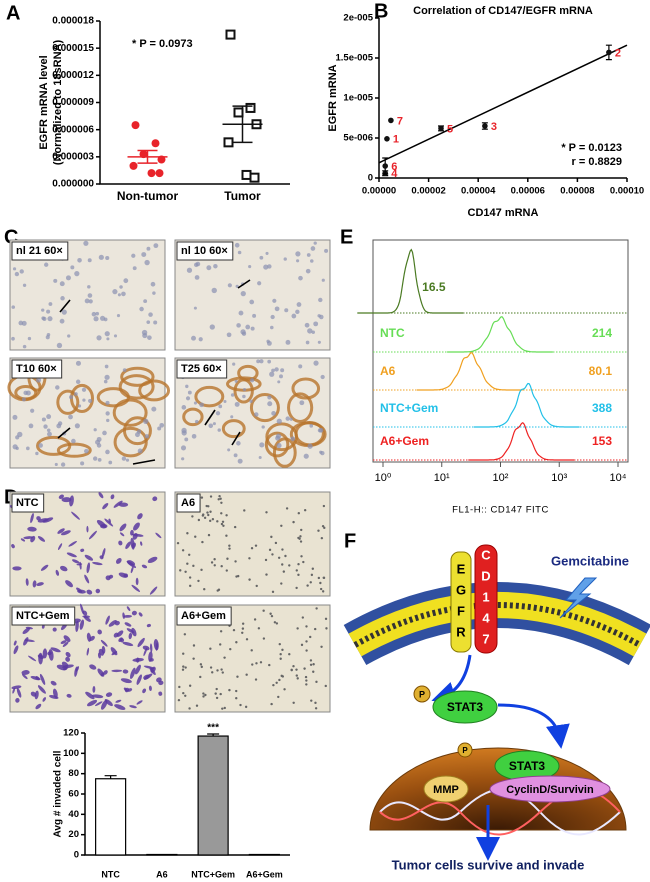 Image resolution: width=650 pixels, height=882 pixels. Describe the element at coordinates (136, 387) in the screenshot. I see `stained-cell` at that location.